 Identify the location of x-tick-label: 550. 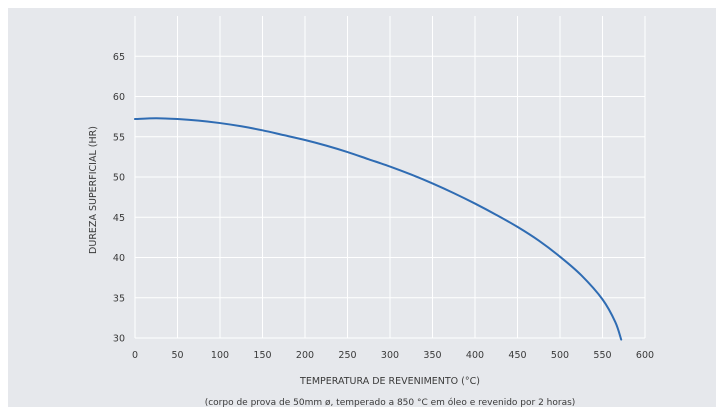
(602, 355).